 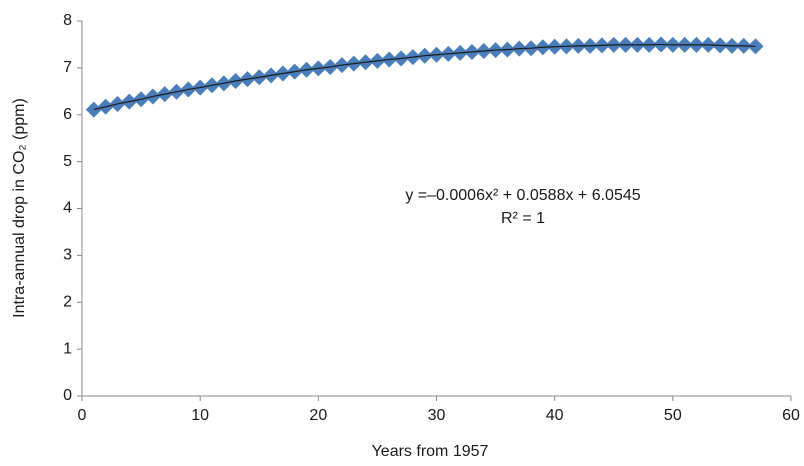 What do you see at coordinates (424, 77) in the screenshot?
I see `trendline` at bounding box center [424, 77].